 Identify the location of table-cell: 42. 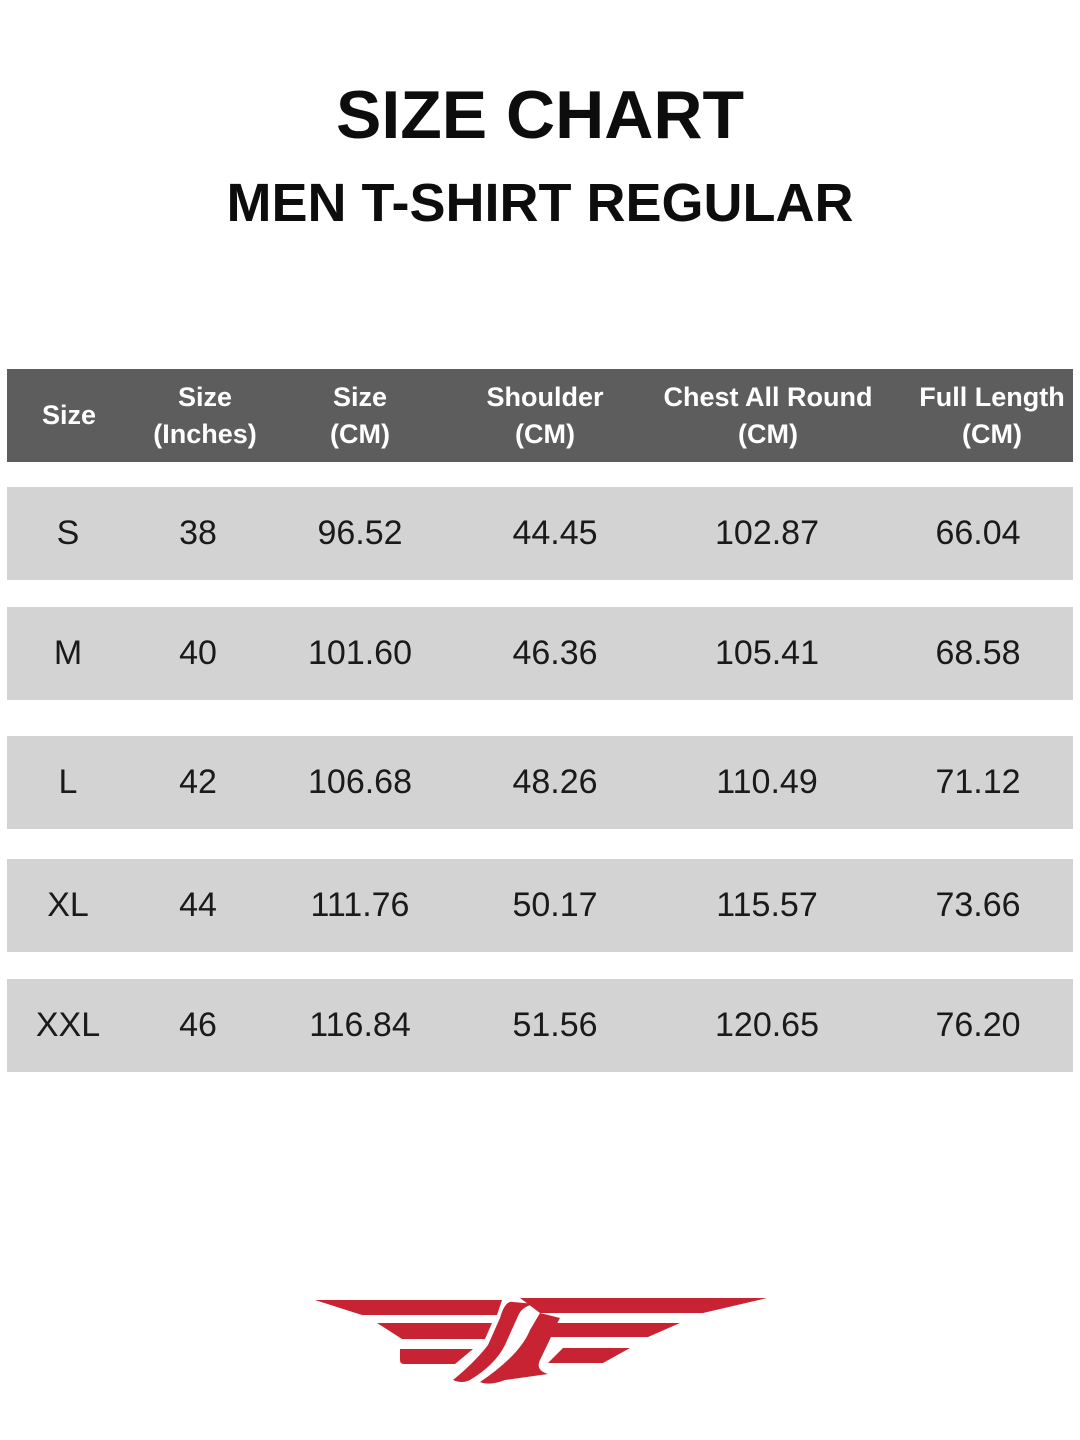
(198, 782).